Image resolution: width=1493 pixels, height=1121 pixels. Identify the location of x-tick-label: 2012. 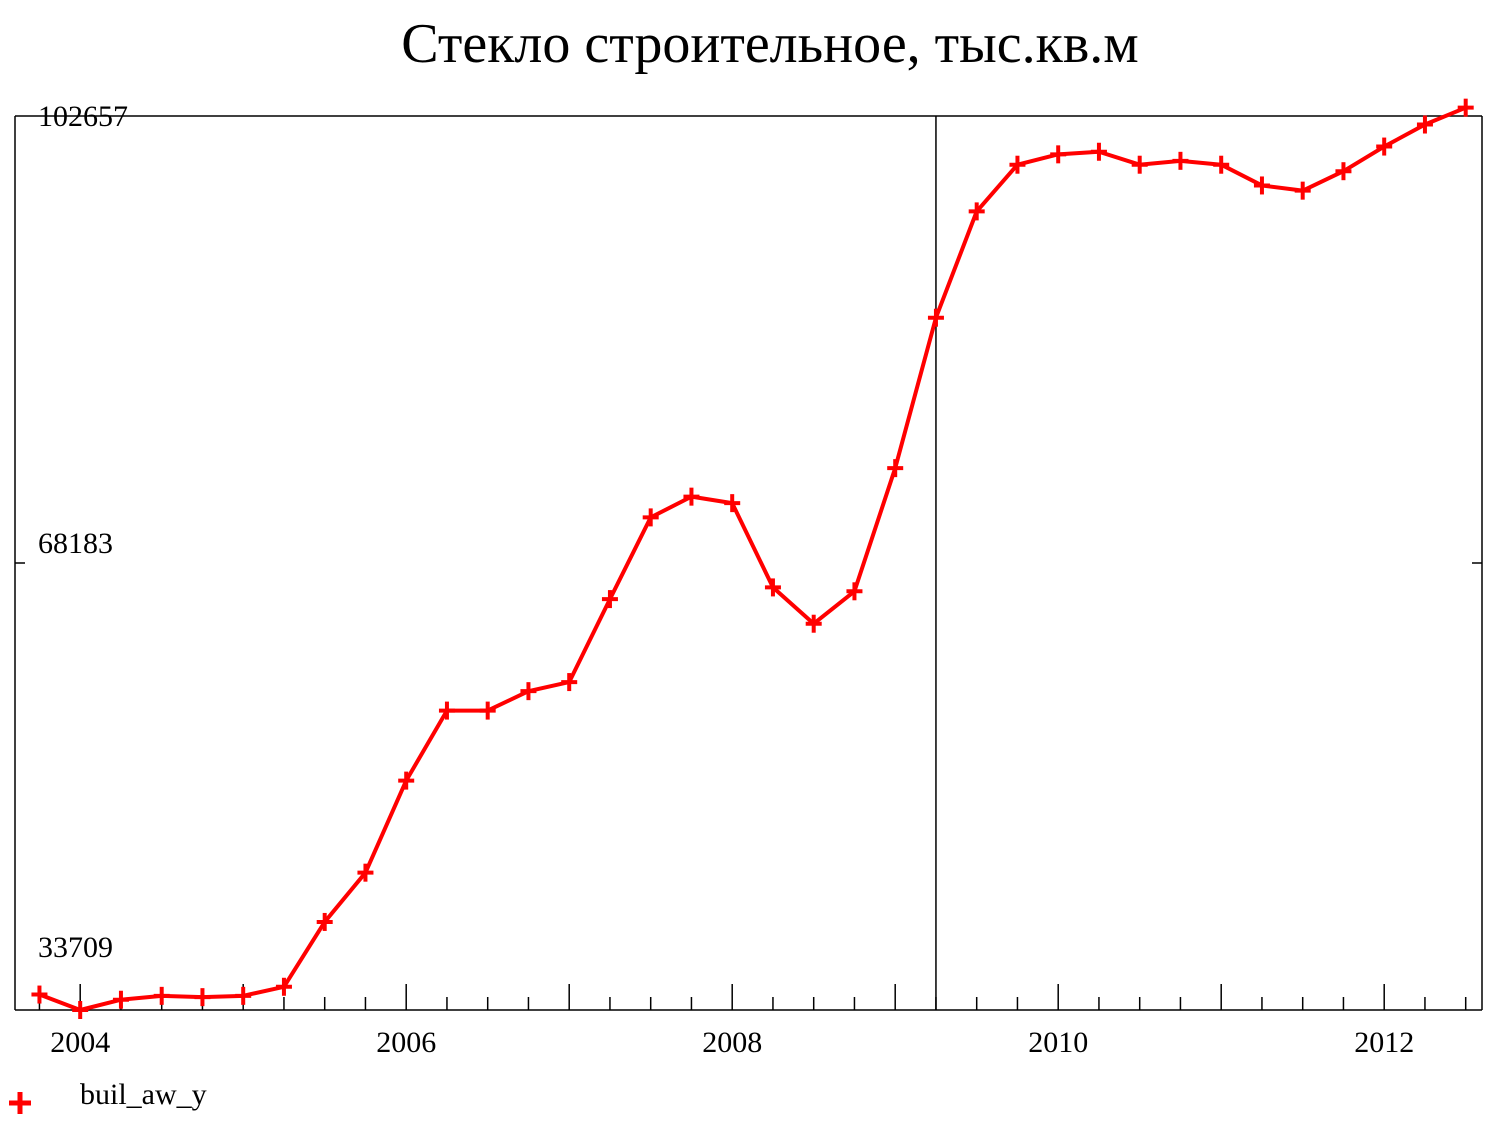
(1384, 1042).